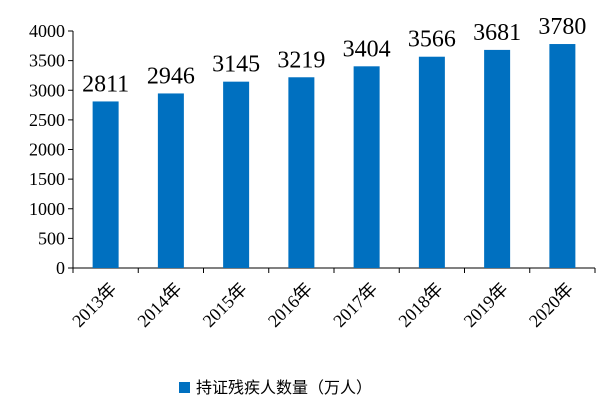  I want to click on legend: 持证残疾人数量（万人）, so click(275, 387).